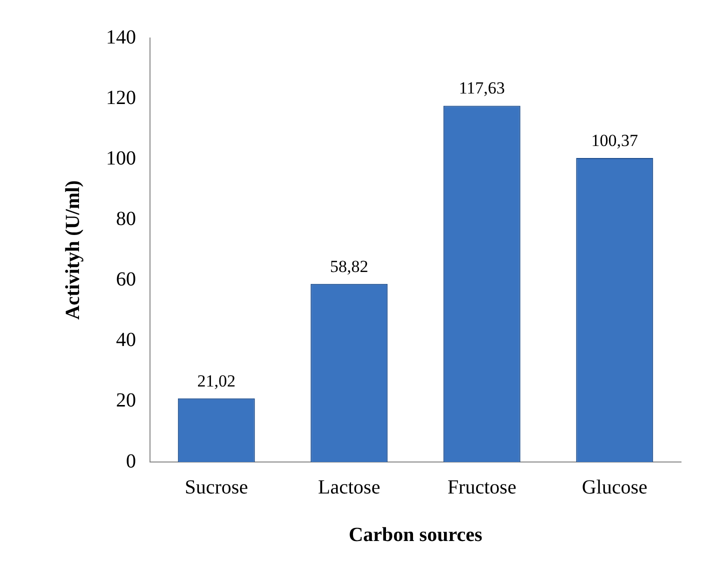 This screenshot has height=580, width=719. What do you see at coordinates (481, 88) in the screenshot?
I see `data-label: 117,63` at bounding box center [481, 88].